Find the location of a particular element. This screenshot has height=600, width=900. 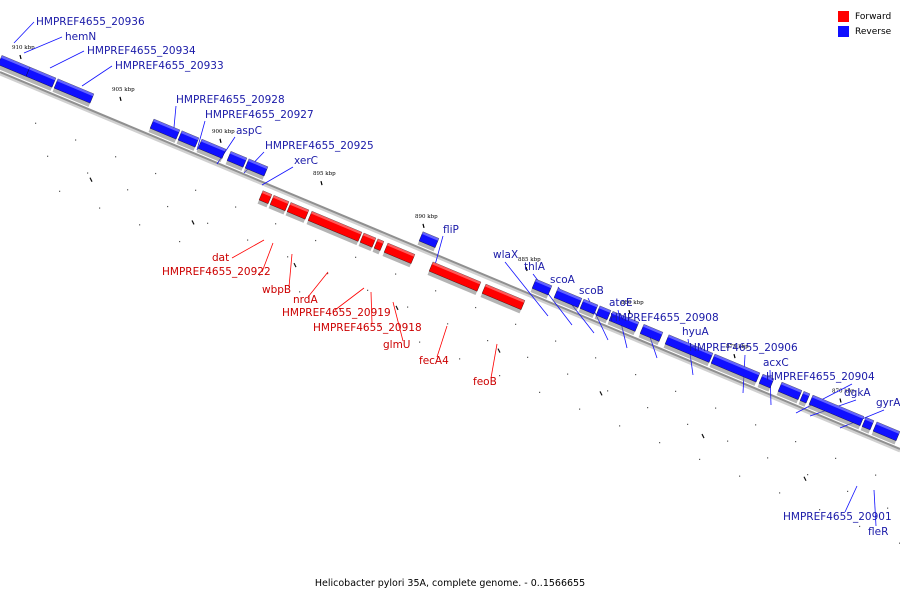

reverse-gene-label: HMPREF4655_20925 is located at coordinates (319, 146).